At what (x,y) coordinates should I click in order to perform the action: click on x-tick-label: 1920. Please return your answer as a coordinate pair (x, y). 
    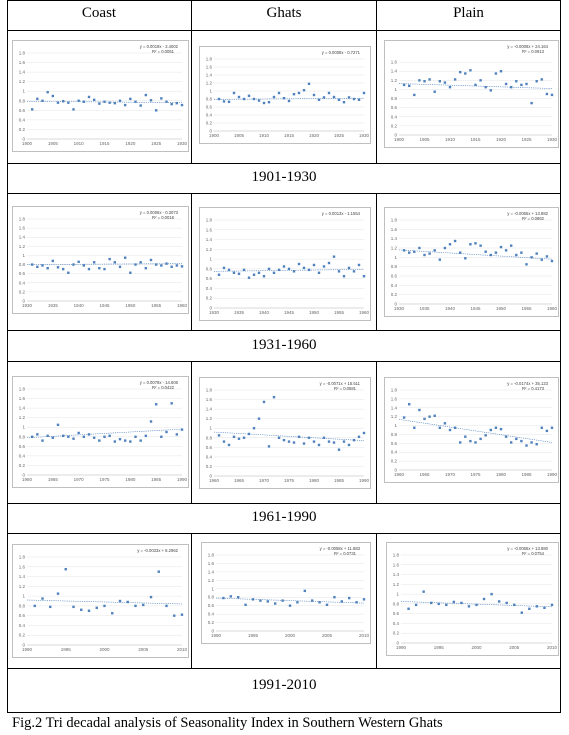
    Looking at the image, I should click on (130, 143).